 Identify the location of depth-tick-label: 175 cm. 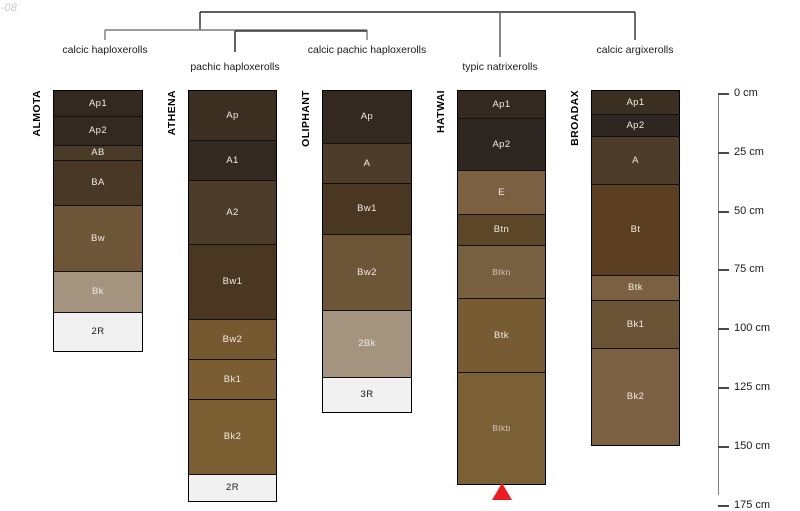
(752, 504).